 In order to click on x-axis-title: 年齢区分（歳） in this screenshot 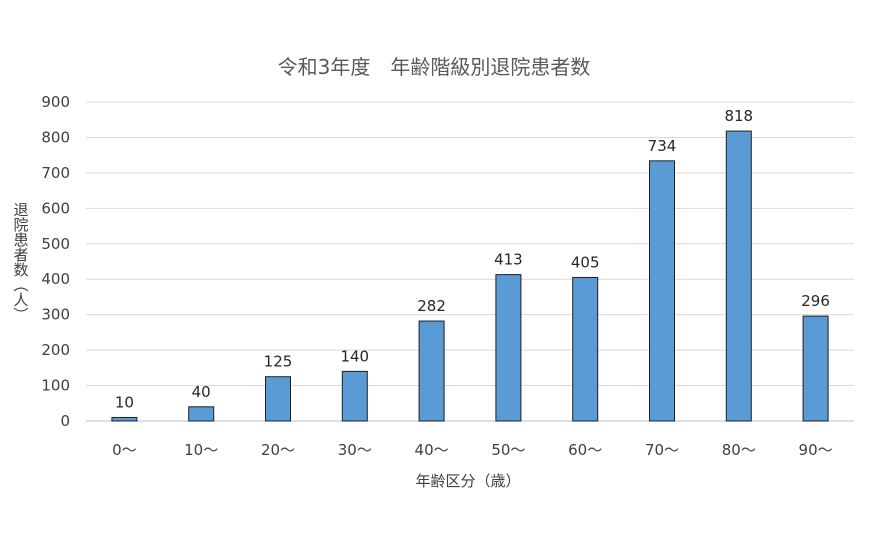, I will do `click(467, 481)`.